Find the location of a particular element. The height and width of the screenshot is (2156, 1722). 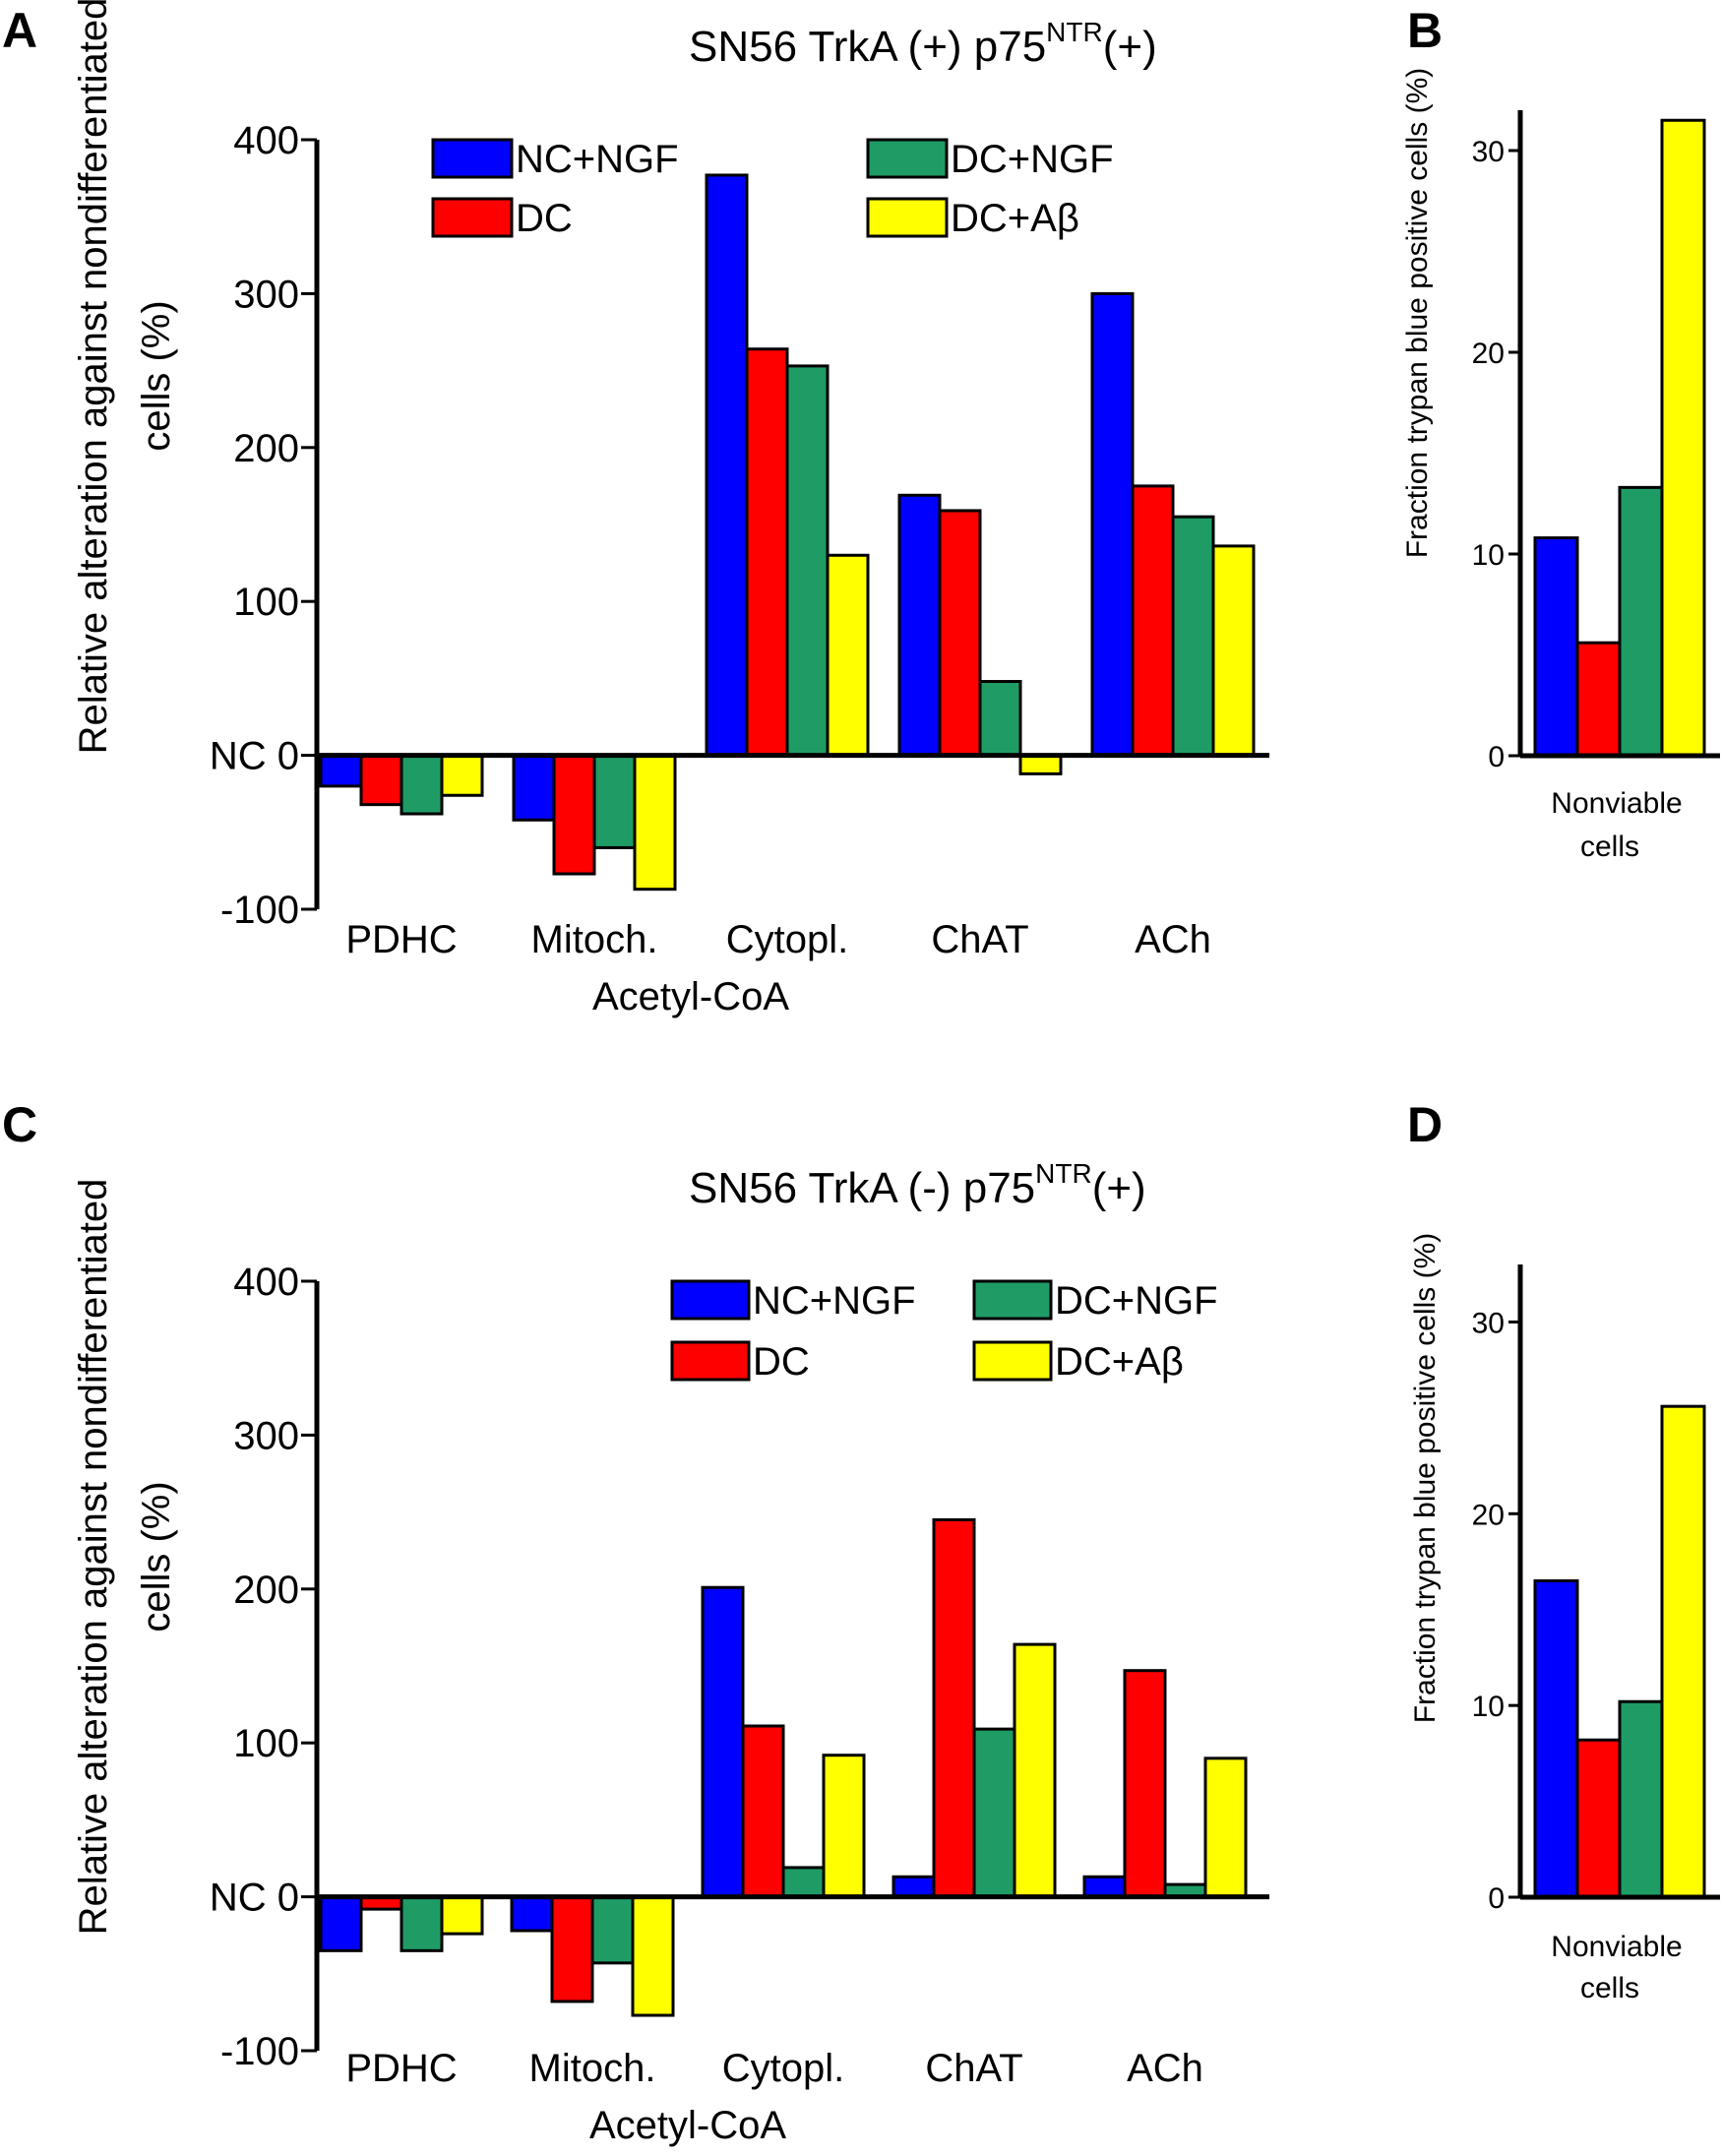

panel-a-bar-chat-dc is located at coordinates (960, 633).